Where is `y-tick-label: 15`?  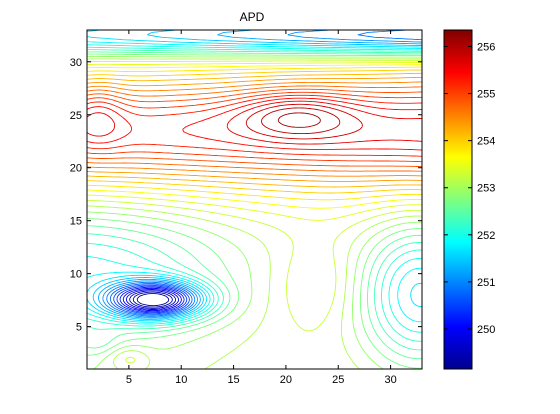 y-tick-label: 15 is located at coordinates (76, 222).